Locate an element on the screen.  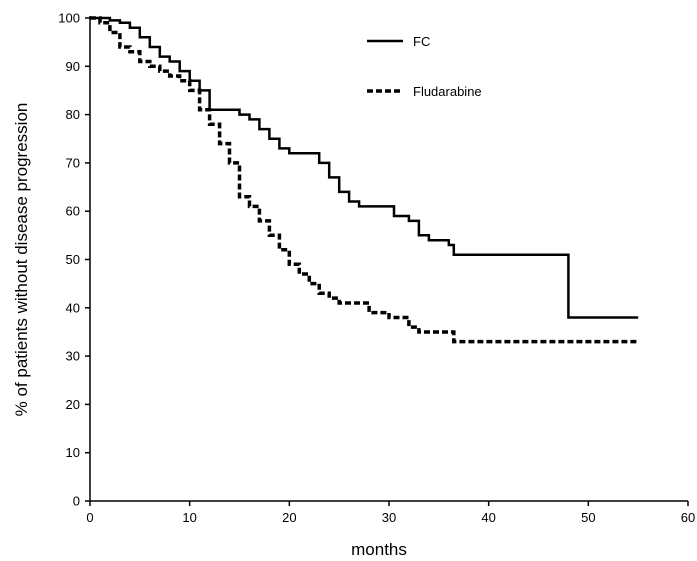
x-tick-label: 30 is located at coordinates (389, 517).